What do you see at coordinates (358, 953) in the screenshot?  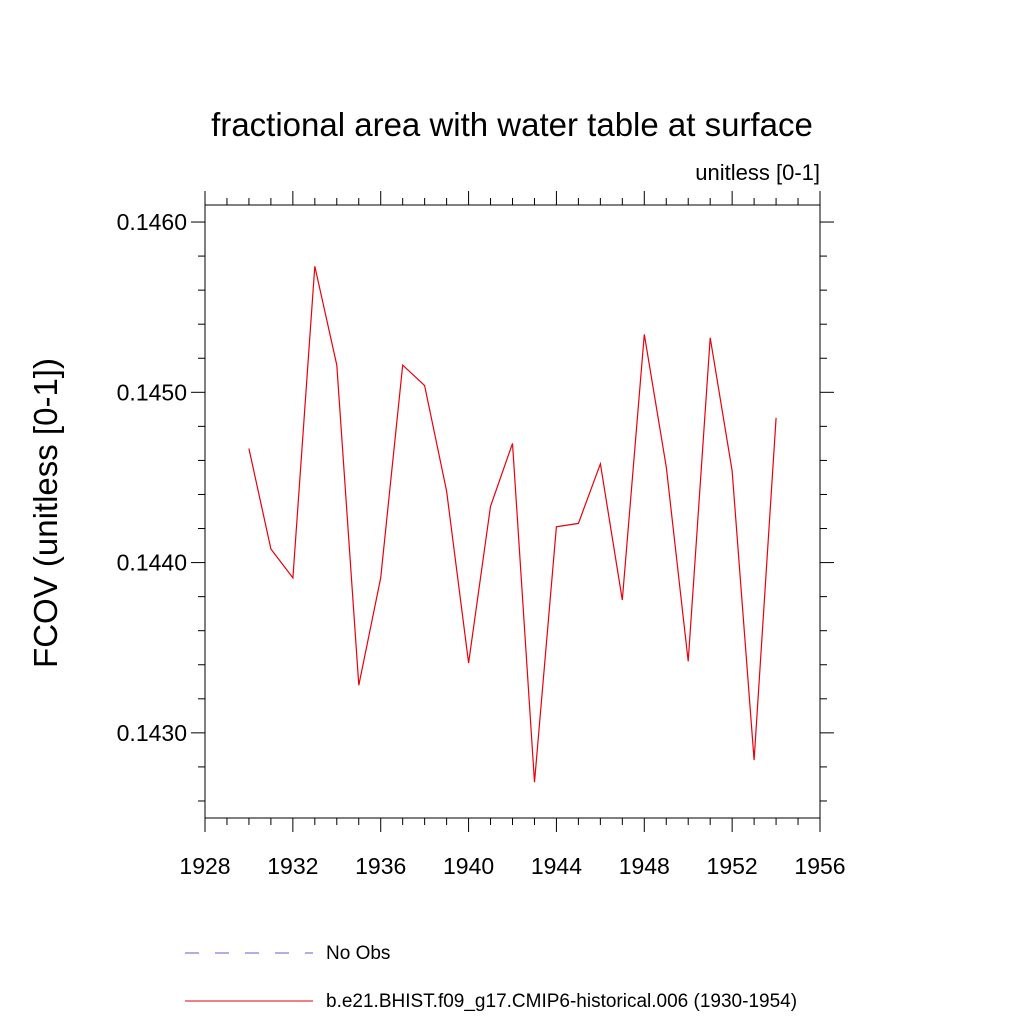 I see `legend-no-obs-label: No Obs` at bounding box center [358, 953].